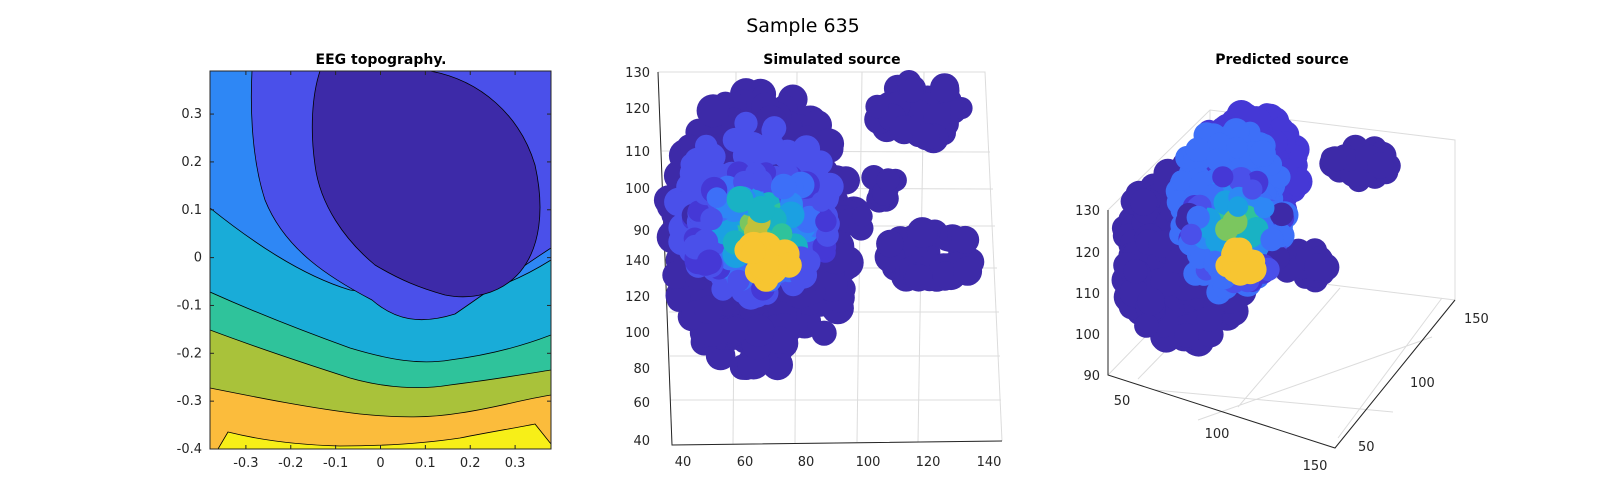 This screenshot has height=500, width=1600. I want to click on simulated-source-points, so click(819, 225).